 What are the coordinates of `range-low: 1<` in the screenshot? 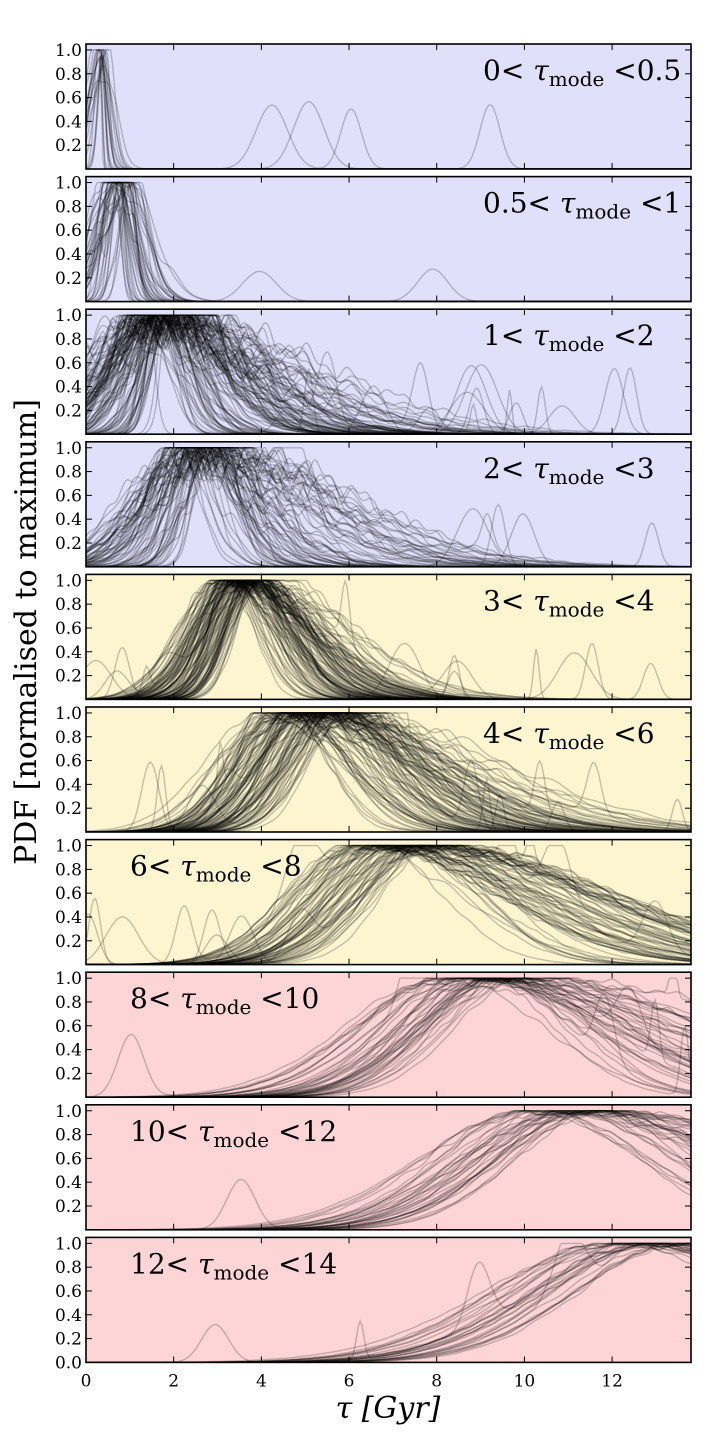 It's located at (508, 335).